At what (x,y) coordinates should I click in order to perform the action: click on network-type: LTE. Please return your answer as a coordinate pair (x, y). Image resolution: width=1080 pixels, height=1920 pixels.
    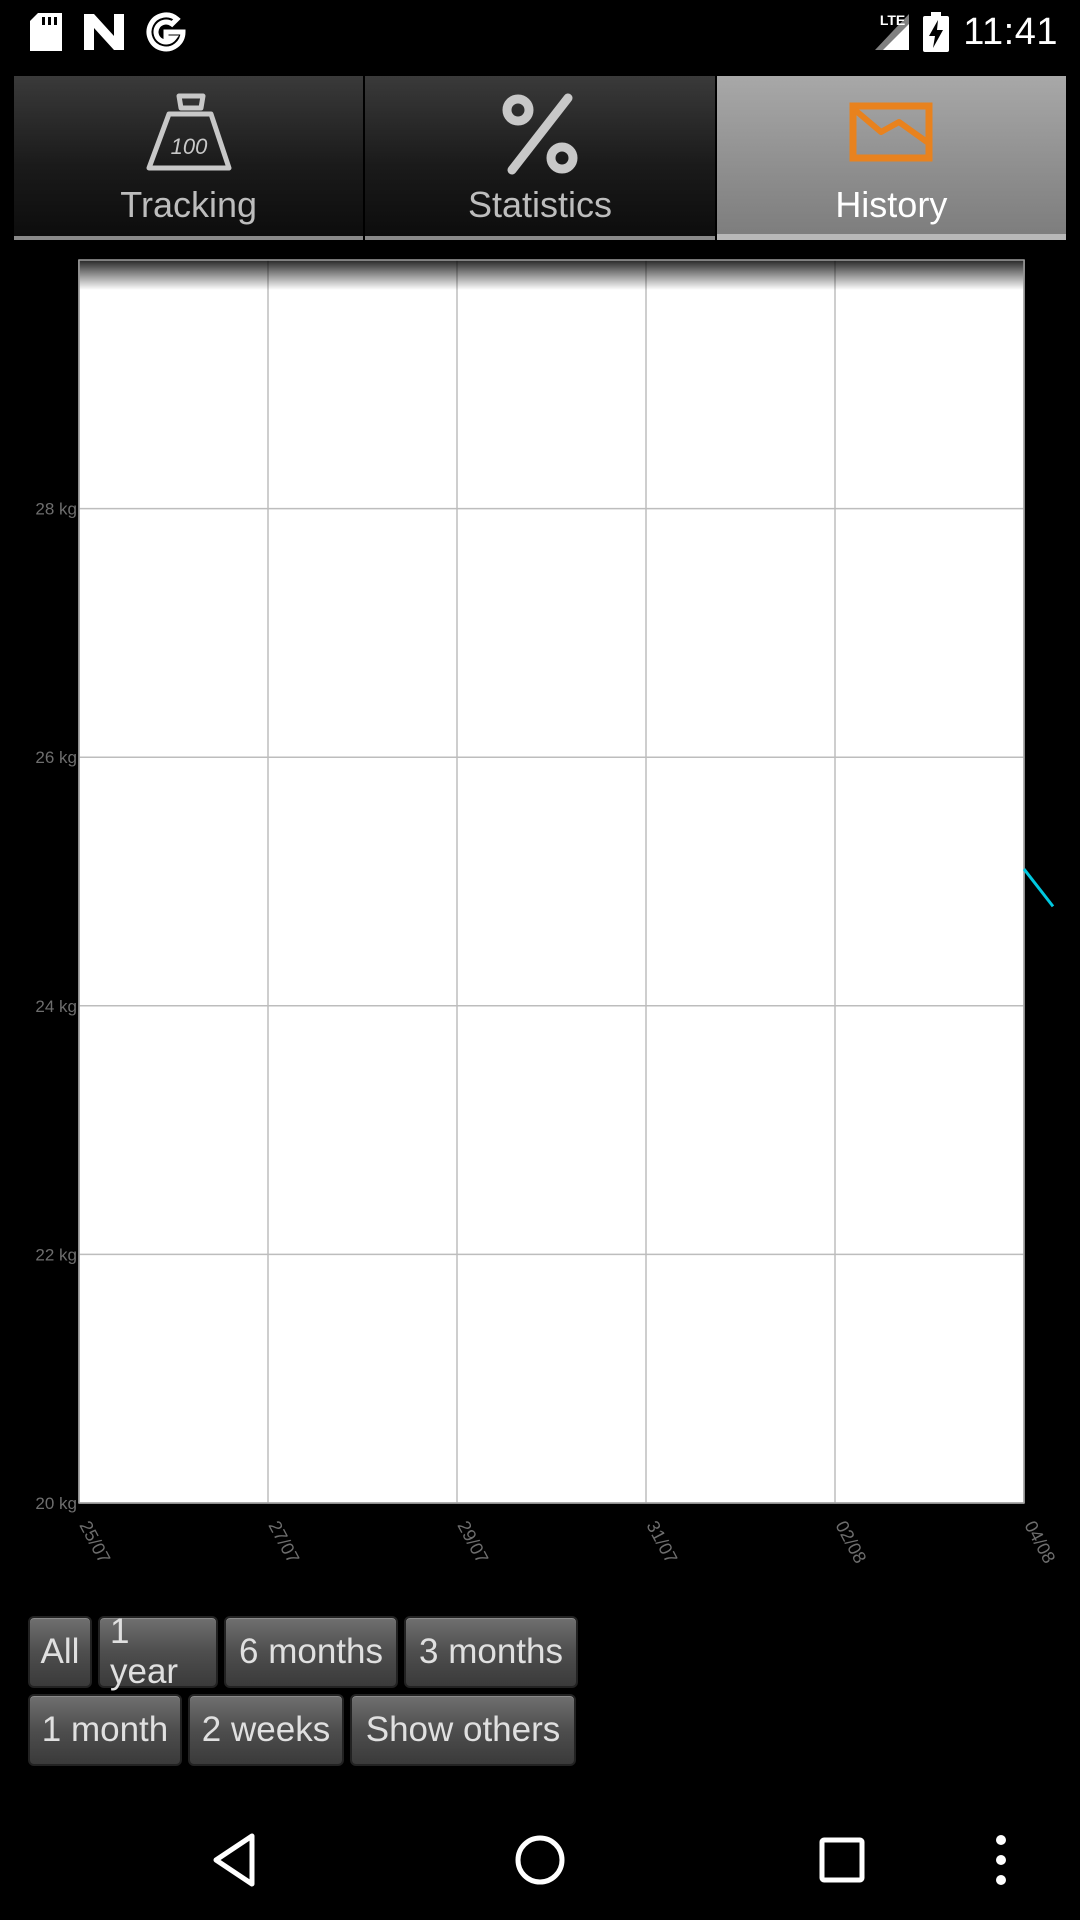
    Looking at the image, I should click on (892, 20).